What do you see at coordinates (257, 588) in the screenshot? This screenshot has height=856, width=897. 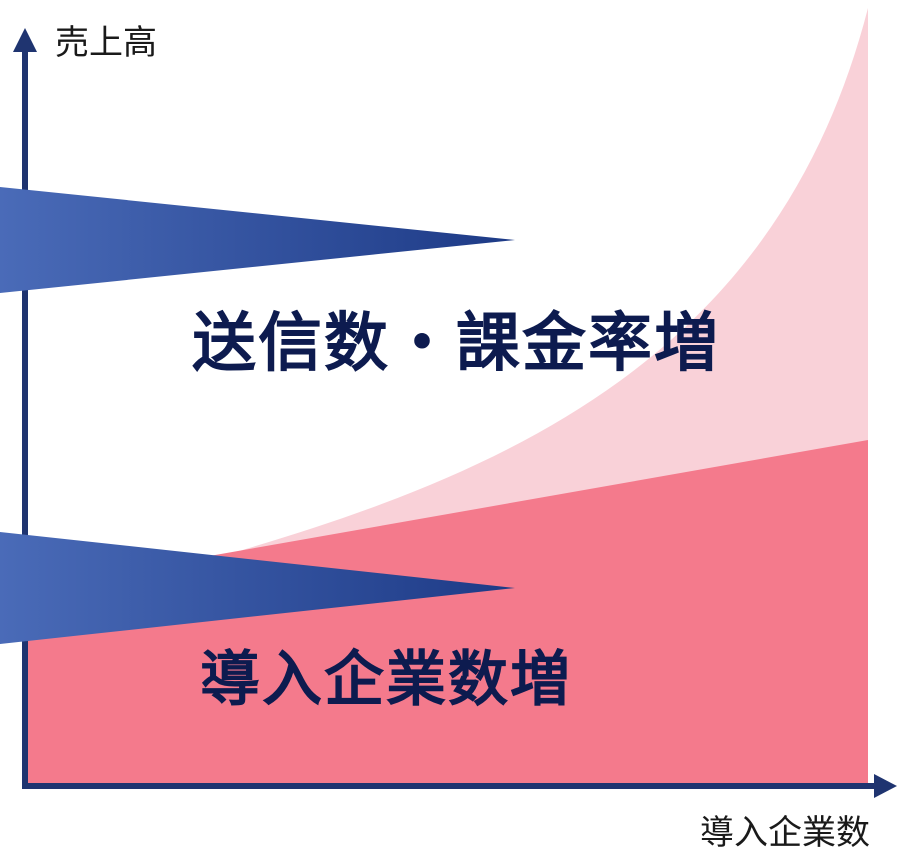 I see `lower-wedge` at bounding box center [257, 588].